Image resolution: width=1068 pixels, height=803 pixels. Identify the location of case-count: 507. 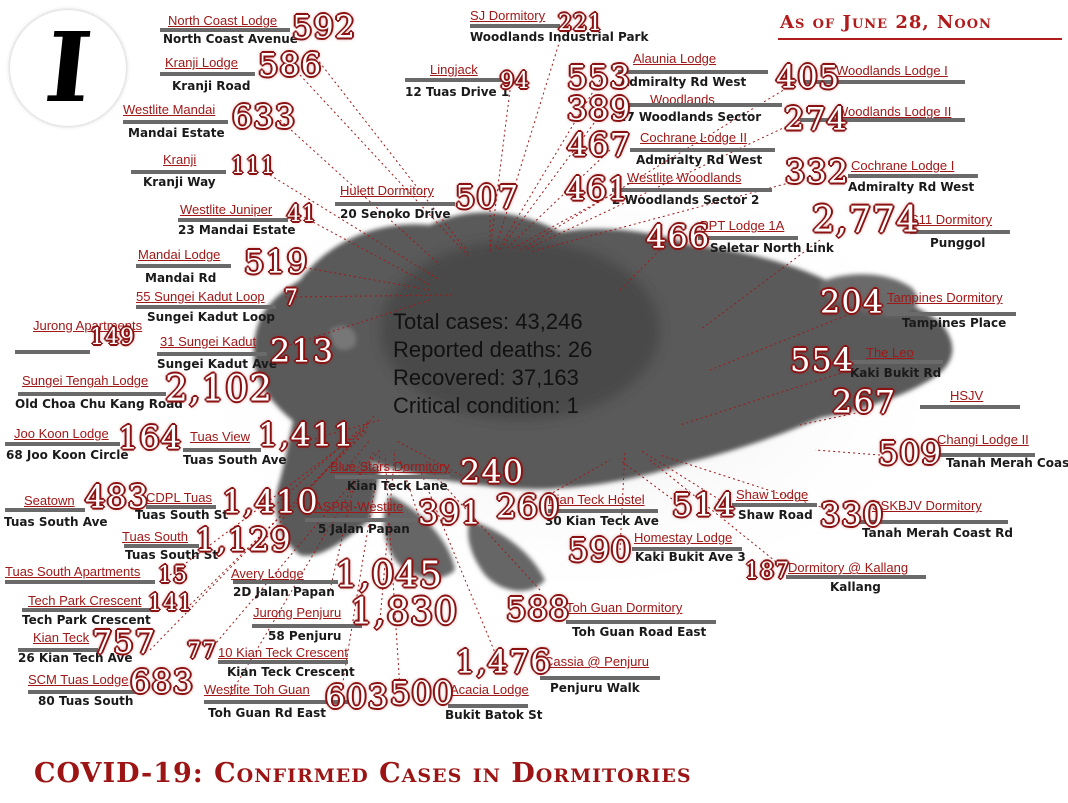
(487, 197).